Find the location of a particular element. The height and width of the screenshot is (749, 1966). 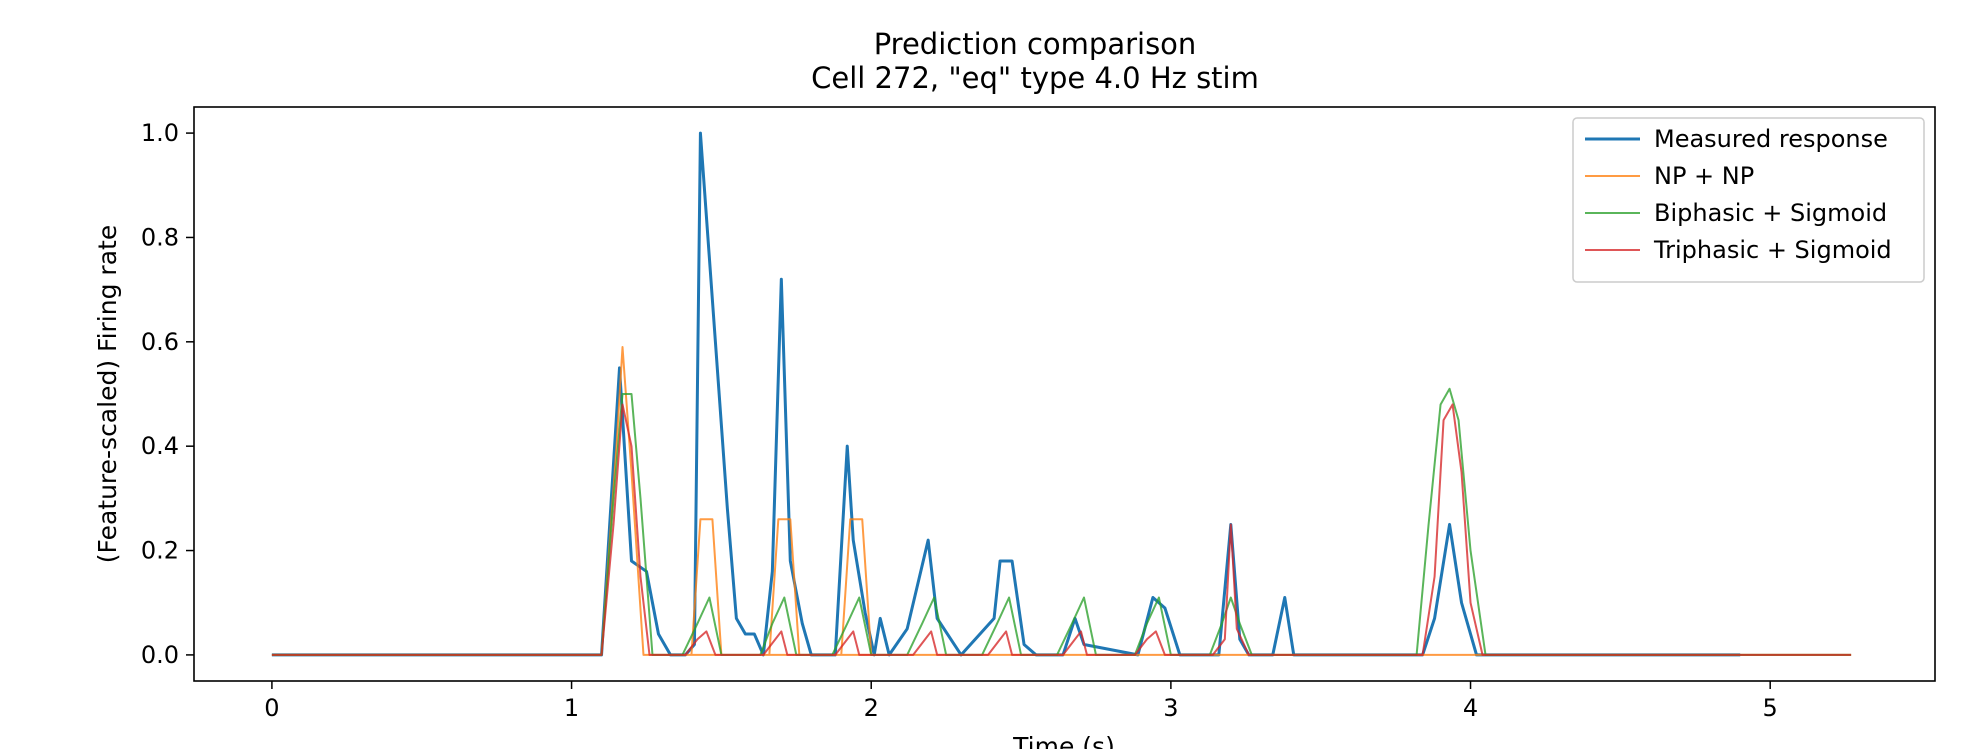

x-tick-label: 0 is located at coordinates (271, 708).